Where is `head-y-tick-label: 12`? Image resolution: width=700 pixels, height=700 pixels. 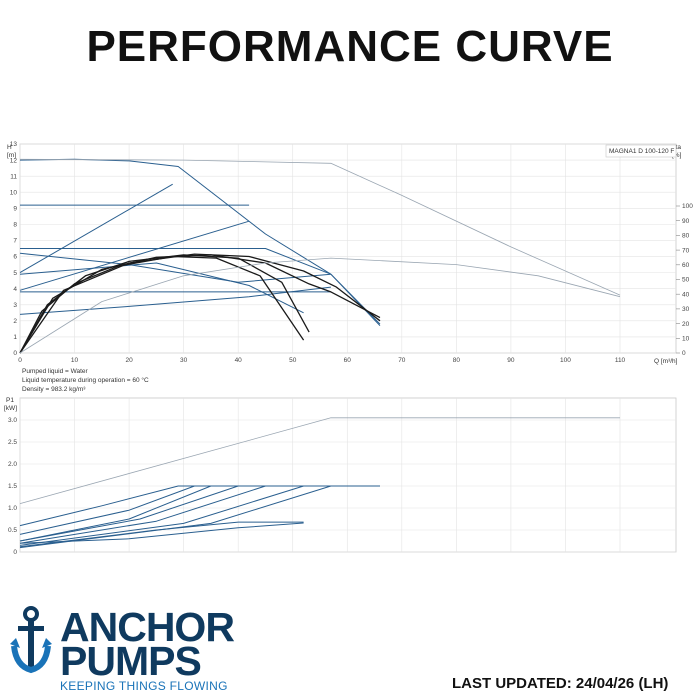 head-y-tick-label: 12 is located at coordinates (14, 160).